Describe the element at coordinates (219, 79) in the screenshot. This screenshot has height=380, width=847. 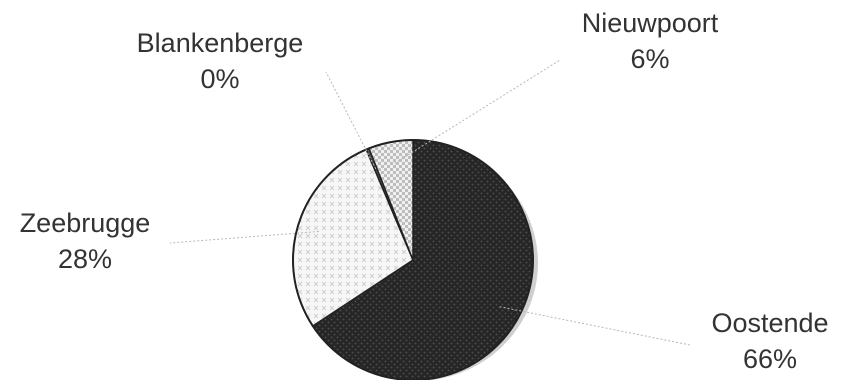
I see `slice-value-blankenberge: 0%` at that location.